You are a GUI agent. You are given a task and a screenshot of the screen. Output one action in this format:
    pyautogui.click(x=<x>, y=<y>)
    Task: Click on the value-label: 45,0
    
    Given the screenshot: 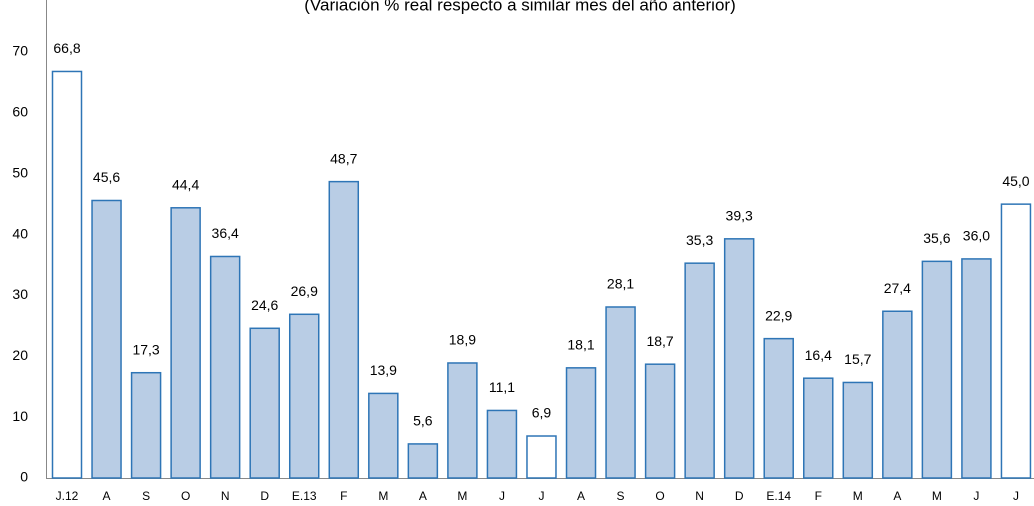 What is the action you would take?
    pyautogui.click(x=1015, y=181)
    